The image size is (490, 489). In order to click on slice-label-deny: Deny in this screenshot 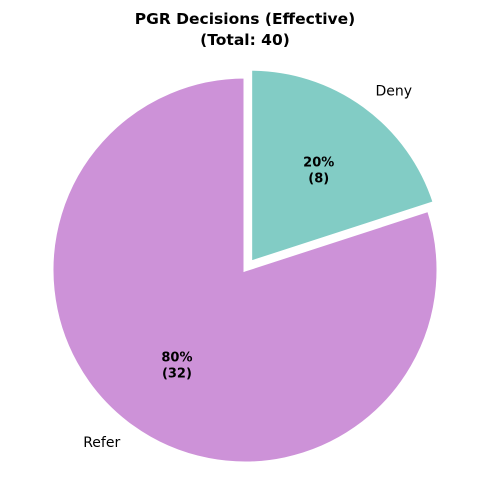, I will do `click(393, 91)`.